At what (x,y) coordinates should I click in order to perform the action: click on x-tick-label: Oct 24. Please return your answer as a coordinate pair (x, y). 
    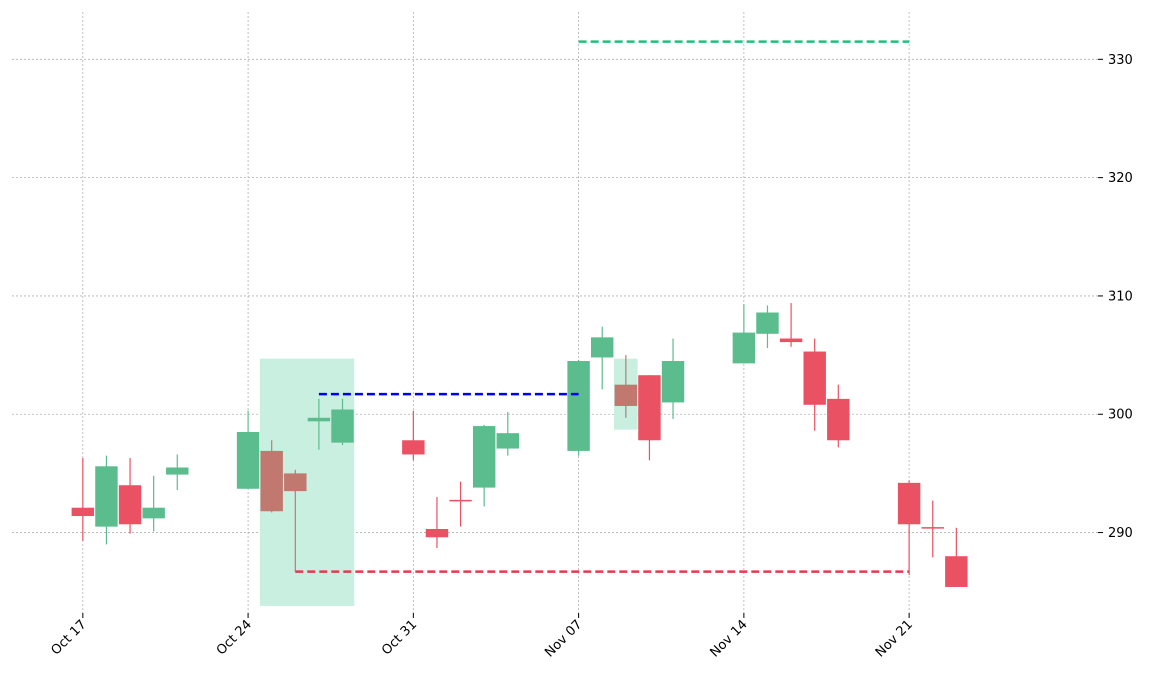
    Looking at the image, I should click on (234, 637).